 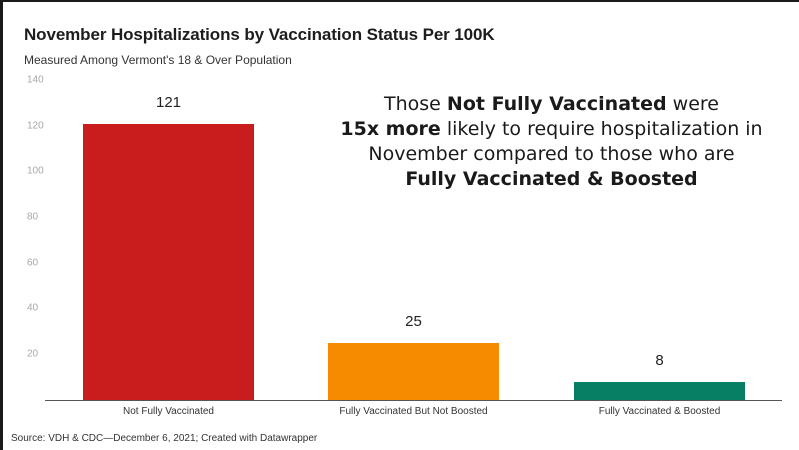 What do you see at coordinates (413, 371) in the screenshot?
I see `bar-vaccinated-not-boosted` at bounding box center [413, 371].